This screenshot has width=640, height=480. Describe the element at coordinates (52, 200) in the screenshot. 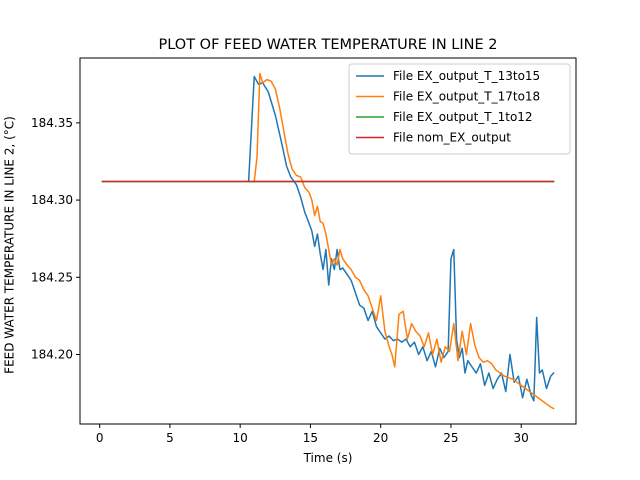

I see `y-tick-label: 184.30` at that location.